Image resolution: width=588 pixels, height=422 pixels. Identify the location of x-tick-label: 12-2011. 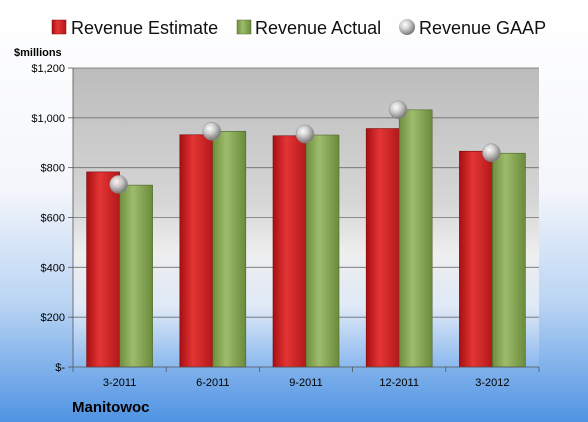
(399, 383).